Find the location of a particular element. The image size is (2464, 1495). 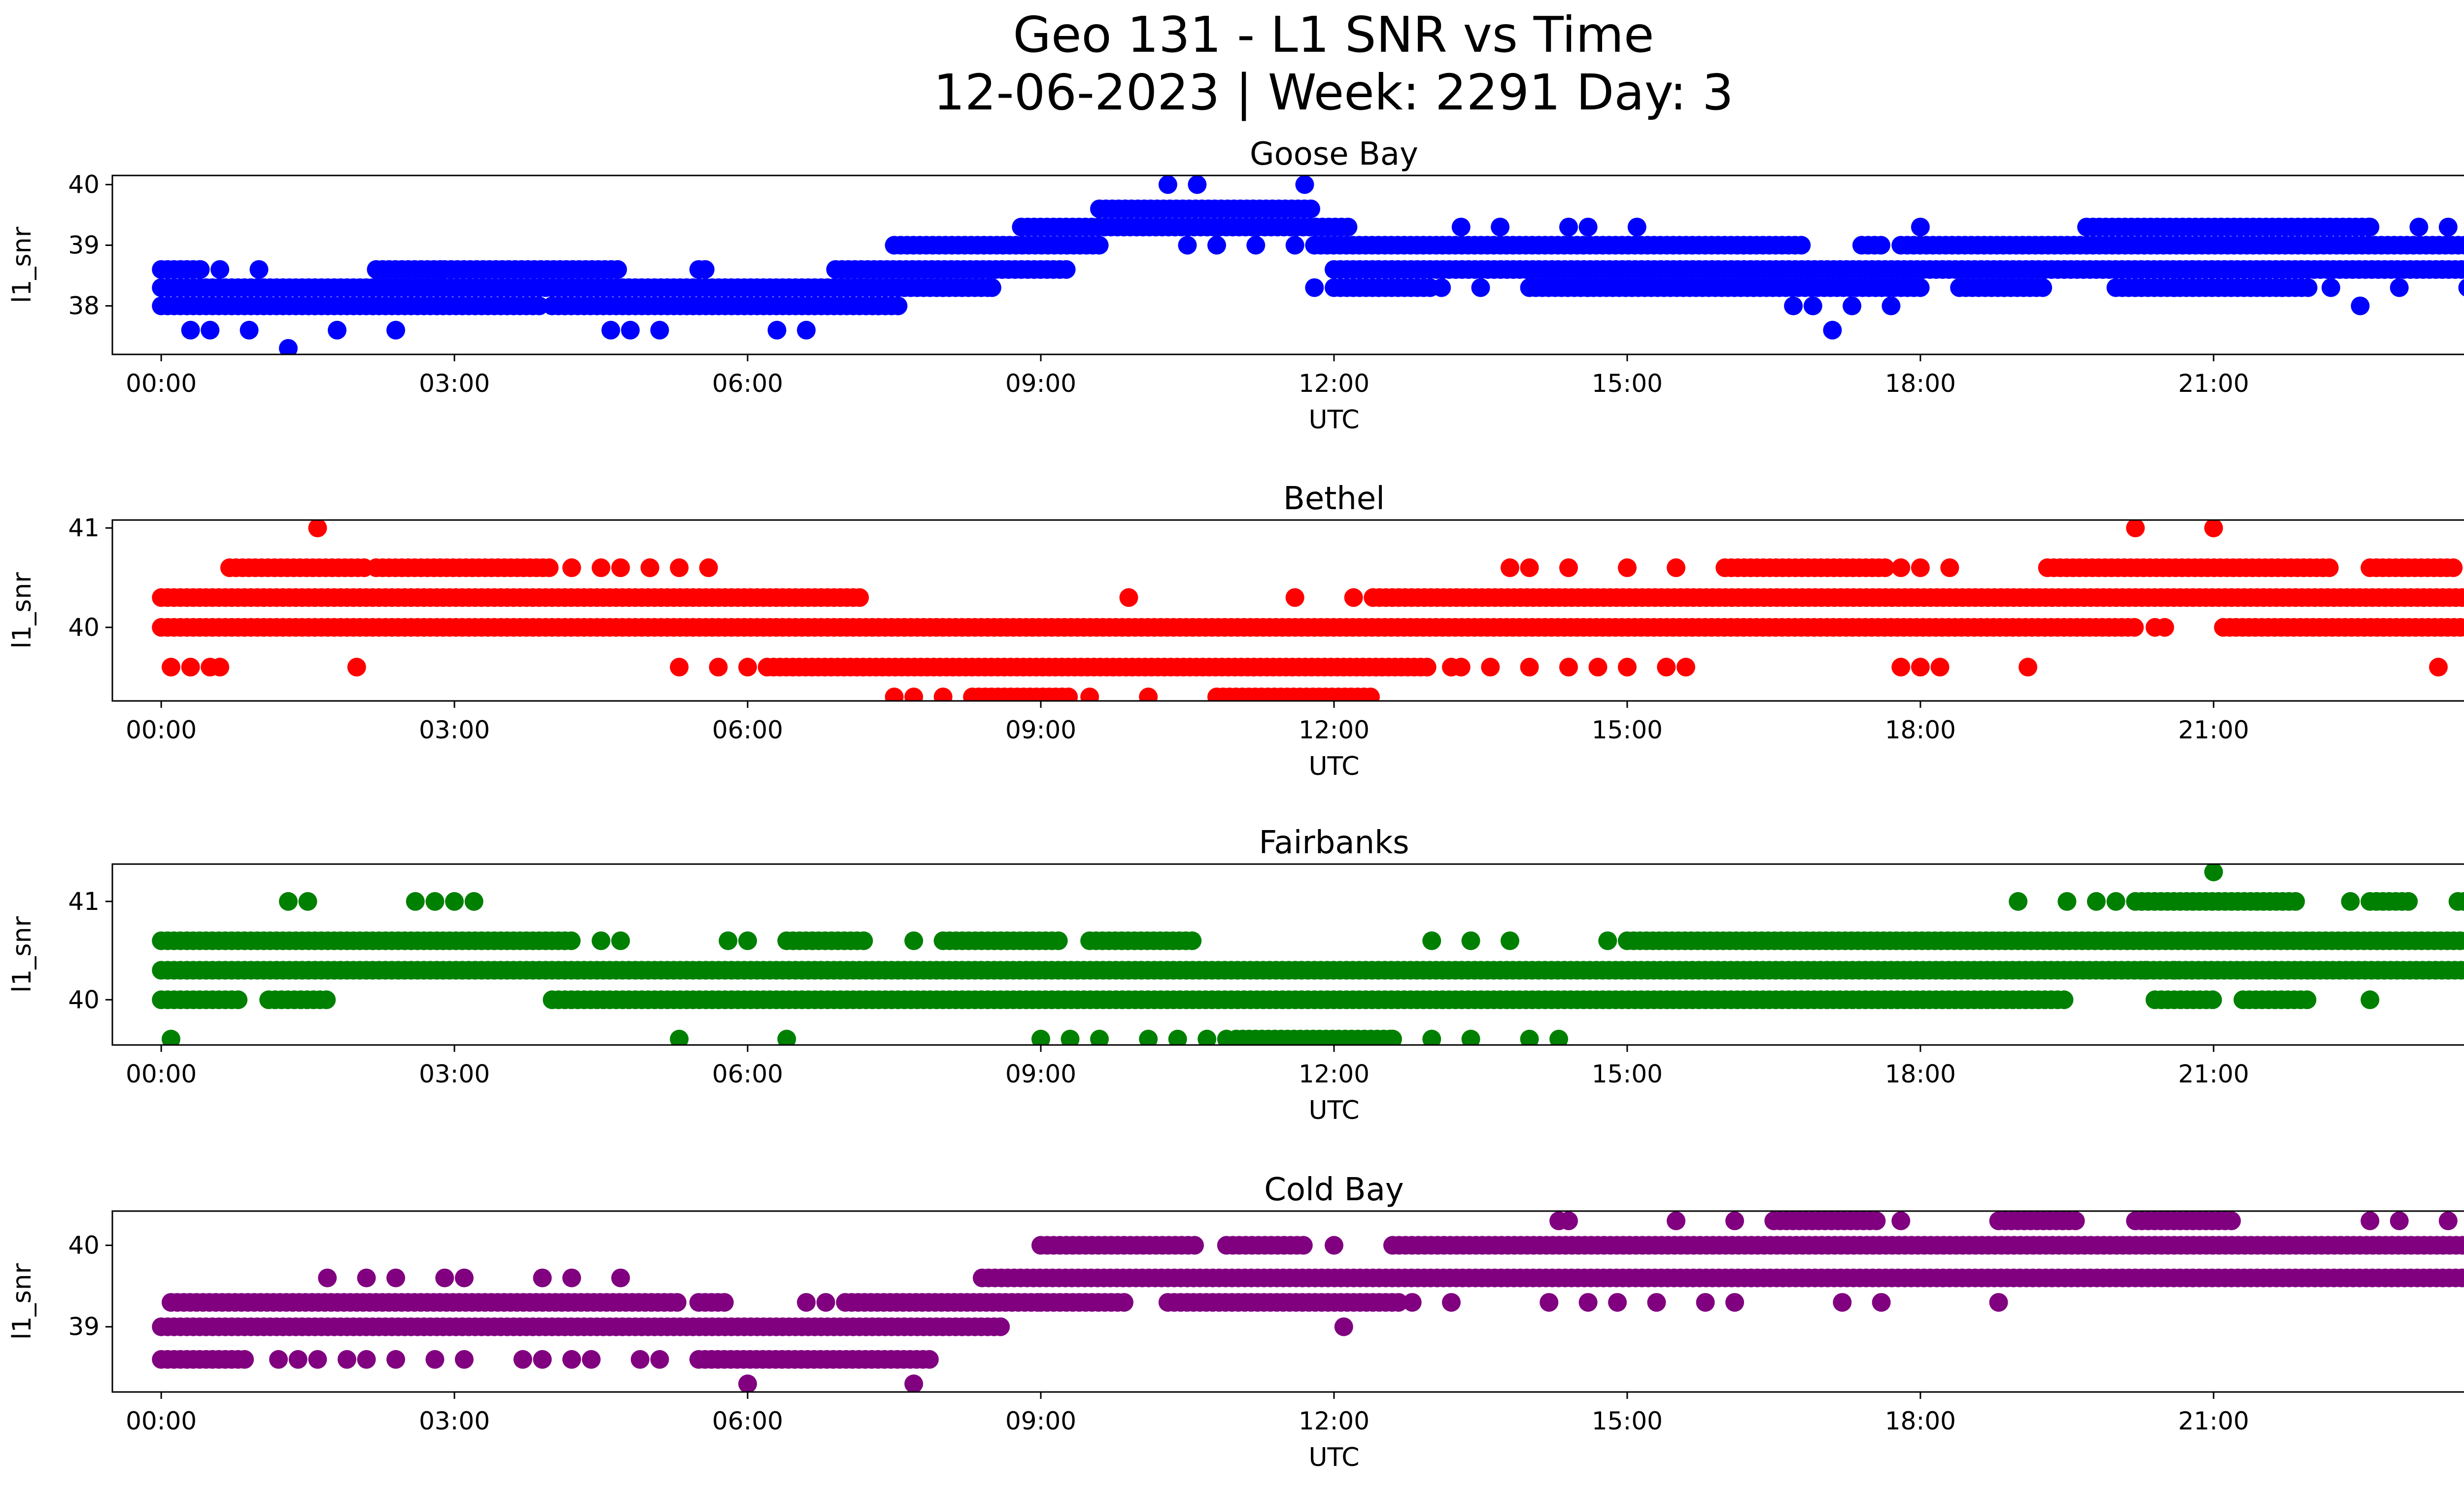

y-tick-label: 39 is located at coordinates (84, 245).